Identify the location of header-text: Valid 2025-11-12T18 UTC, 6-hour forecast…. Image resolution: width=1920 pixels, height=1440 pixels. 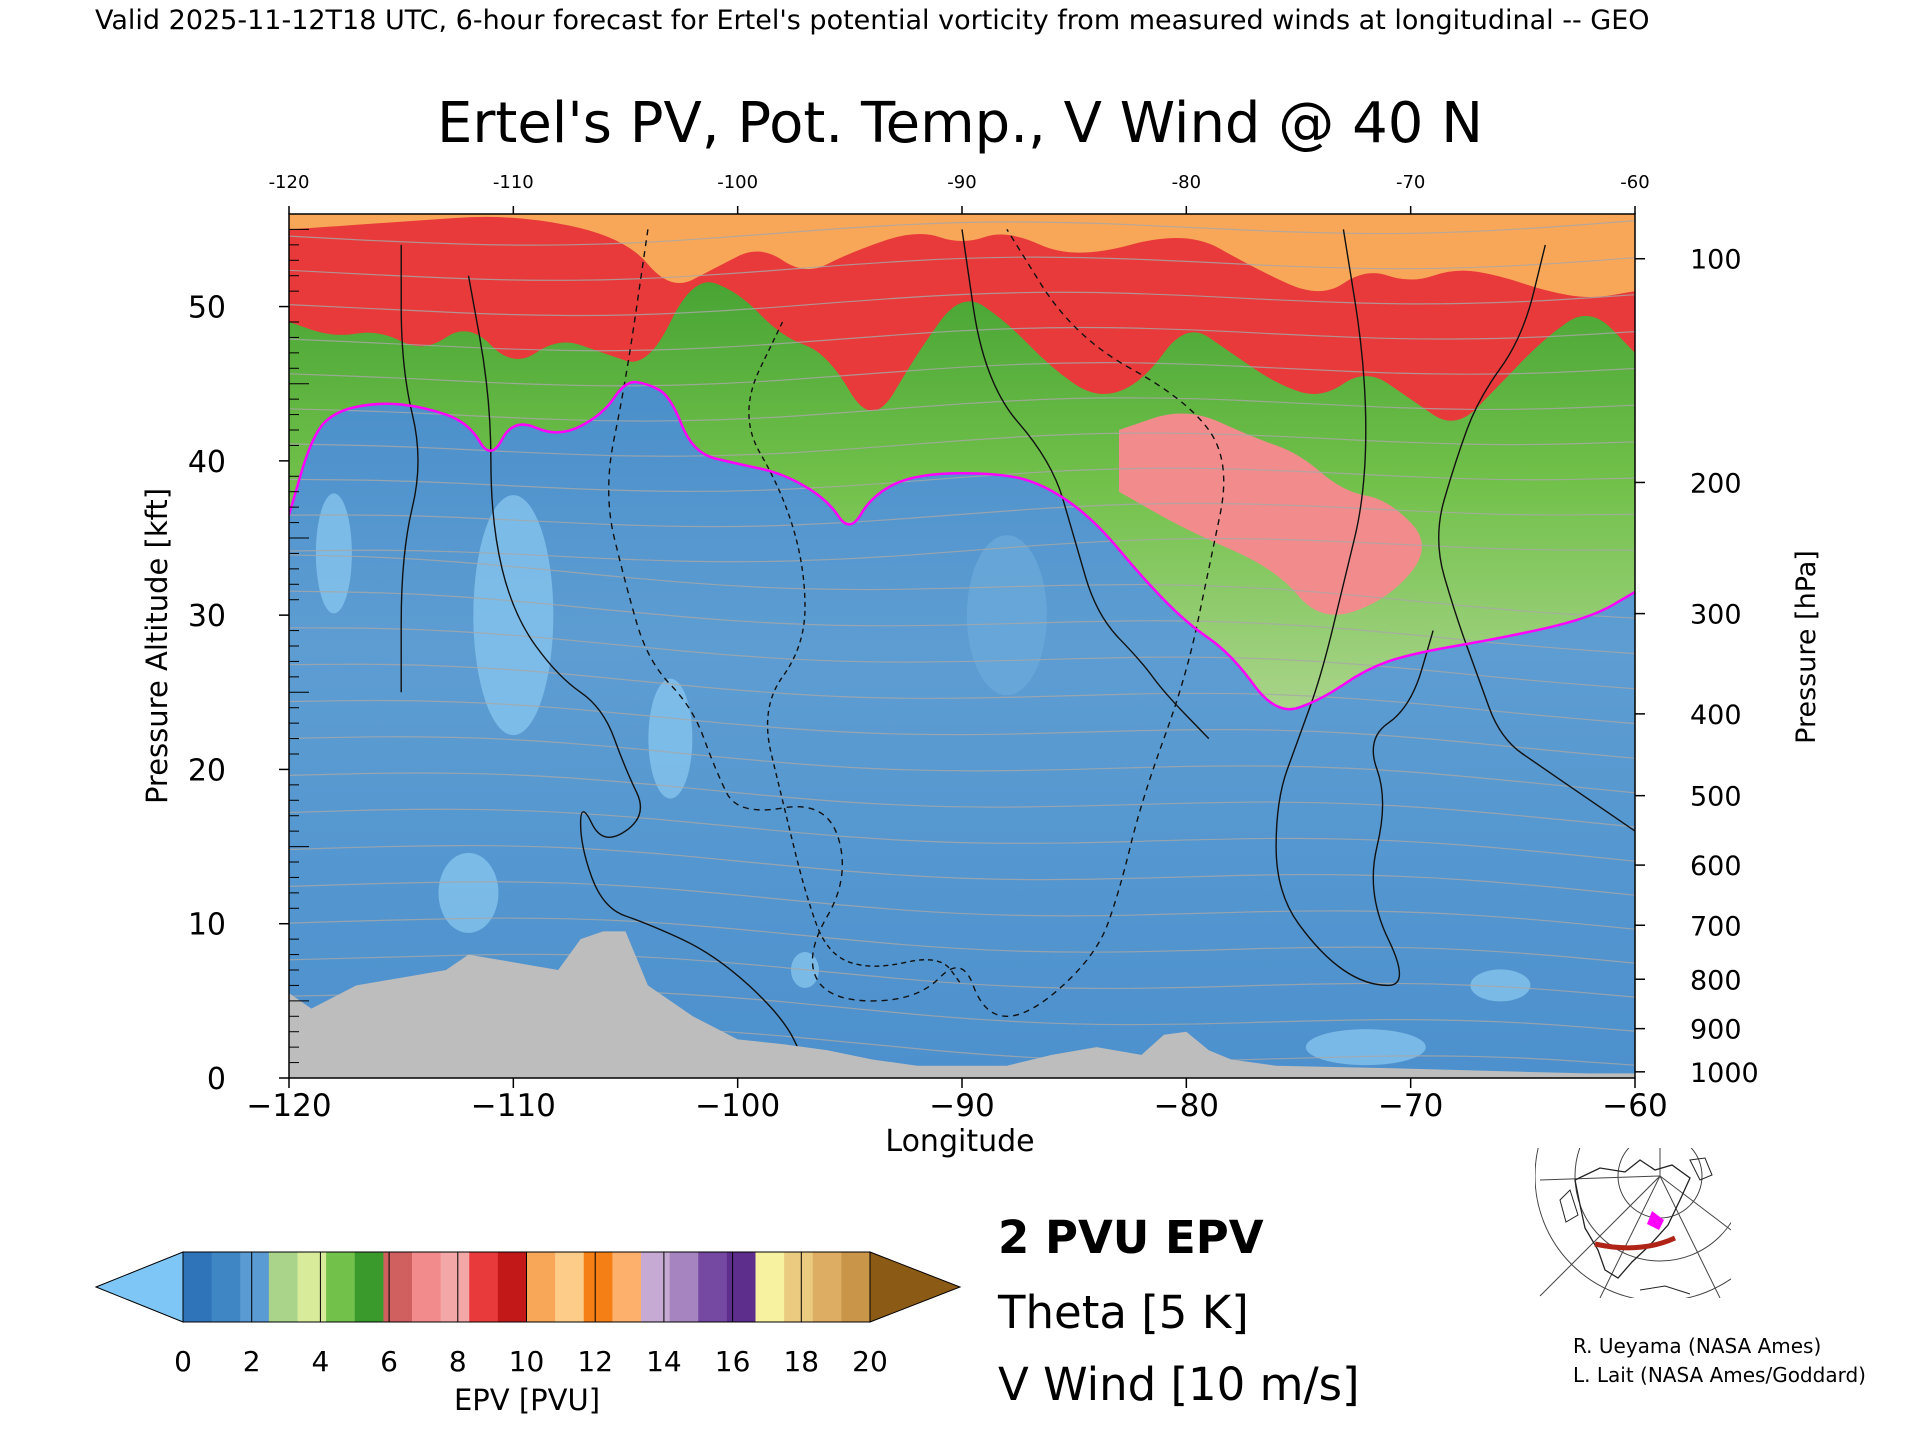
(872, 20).